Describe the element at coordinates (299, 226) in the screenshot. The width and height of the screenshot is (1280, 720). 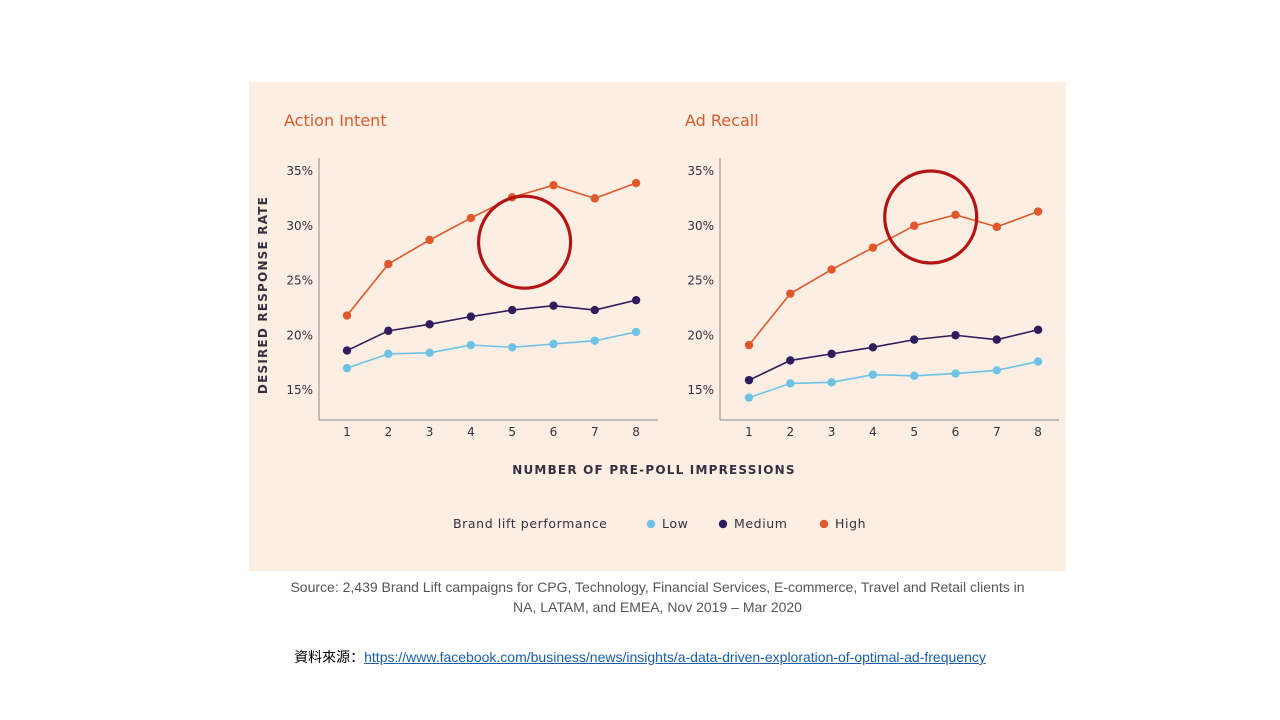
I see `panel-1-y-tick-label: 30%` at that location.